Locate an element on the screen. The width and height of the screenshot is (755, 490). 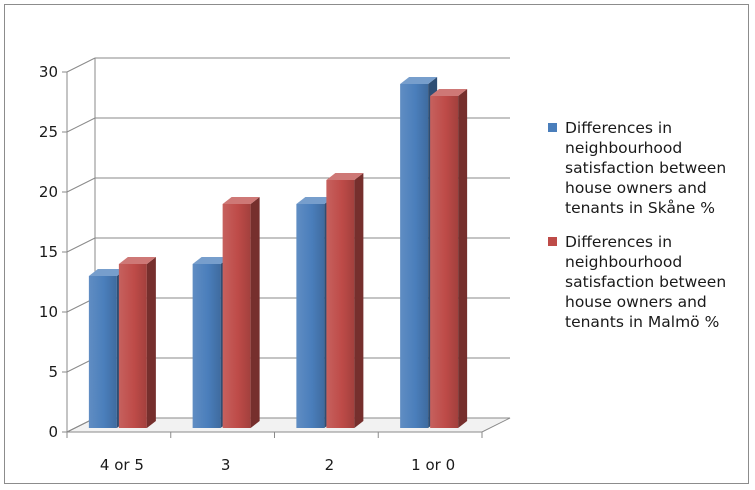
legend-swatch-malmo is located at coordinates (552, 241).